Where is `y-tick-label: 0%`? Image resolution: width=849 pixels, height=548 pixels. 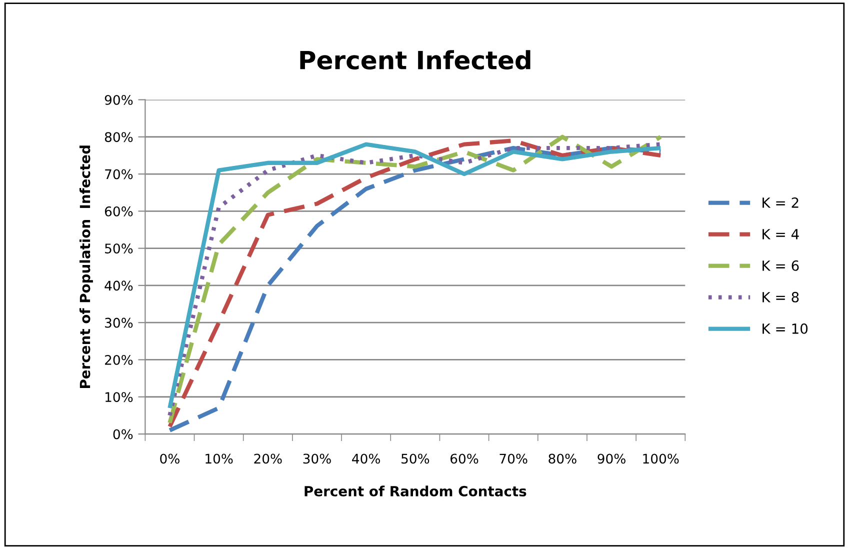
y-tick-label: 0% is located at coordinates (123, 434).